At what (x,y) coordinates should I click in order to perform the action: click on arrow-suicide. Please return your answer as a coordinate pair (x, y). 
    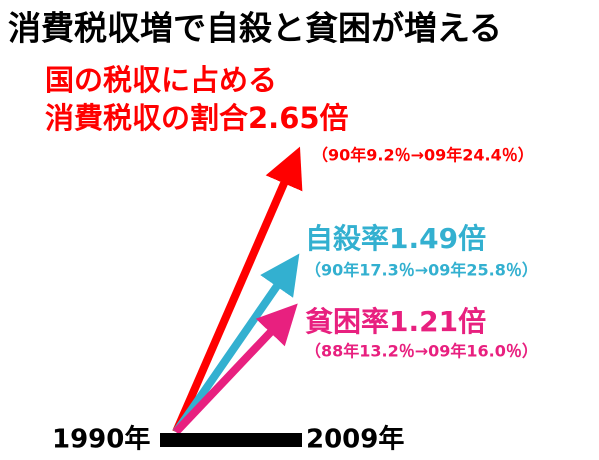
    Looking at the image, I should click on (236, 344).